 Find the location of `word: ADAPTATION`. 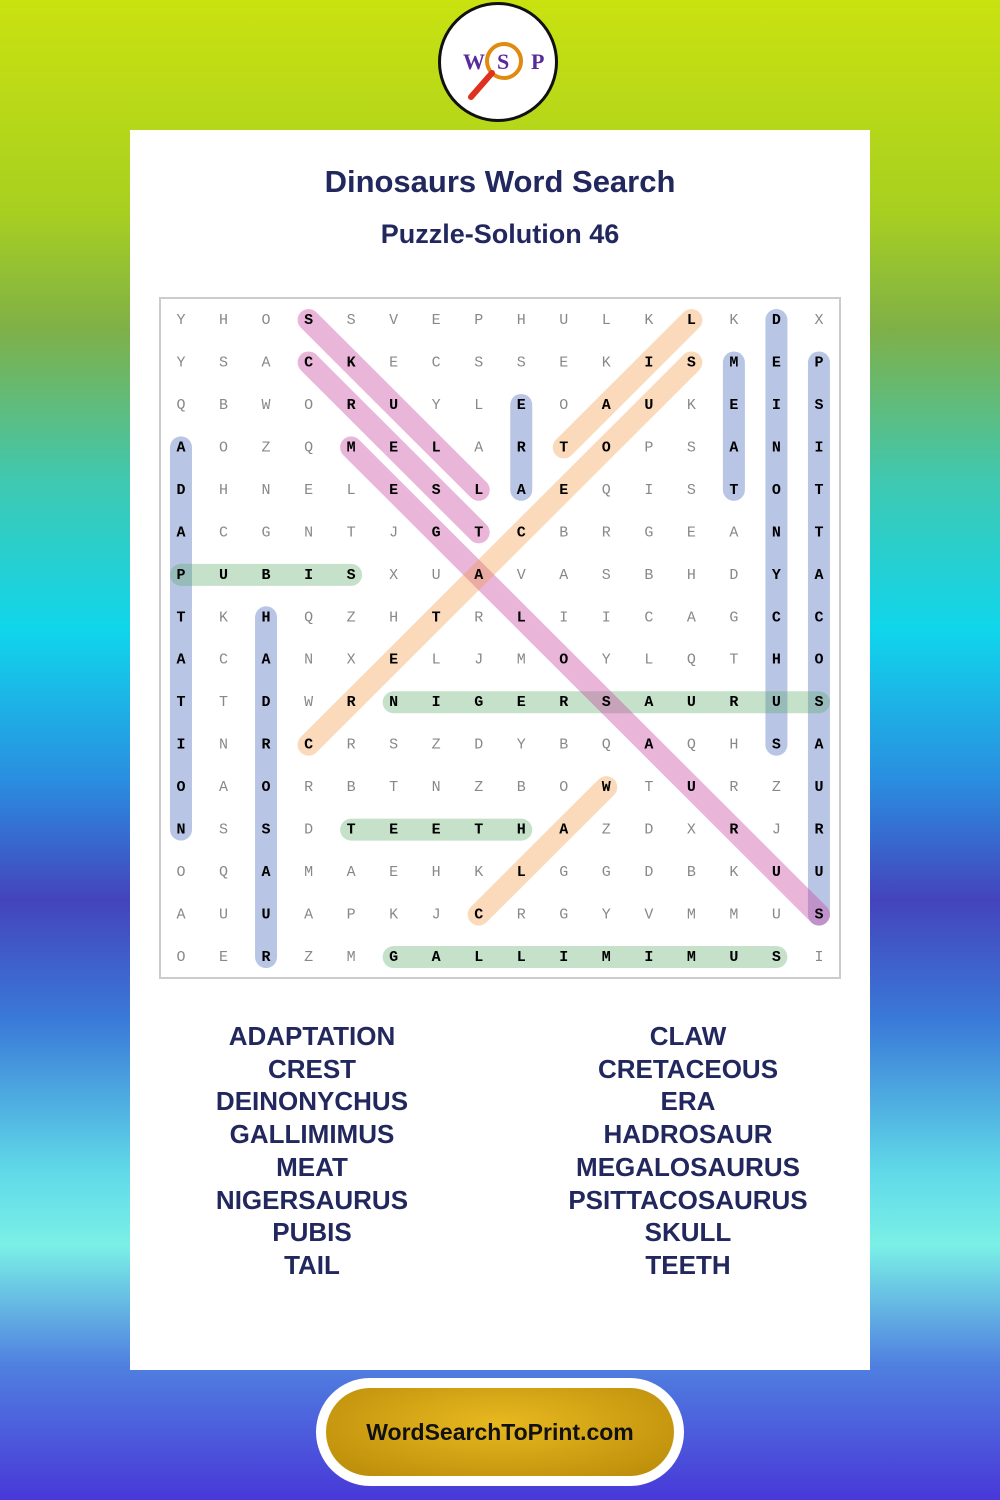

word: ADAPTATION is located at coordinates (312, 1036).